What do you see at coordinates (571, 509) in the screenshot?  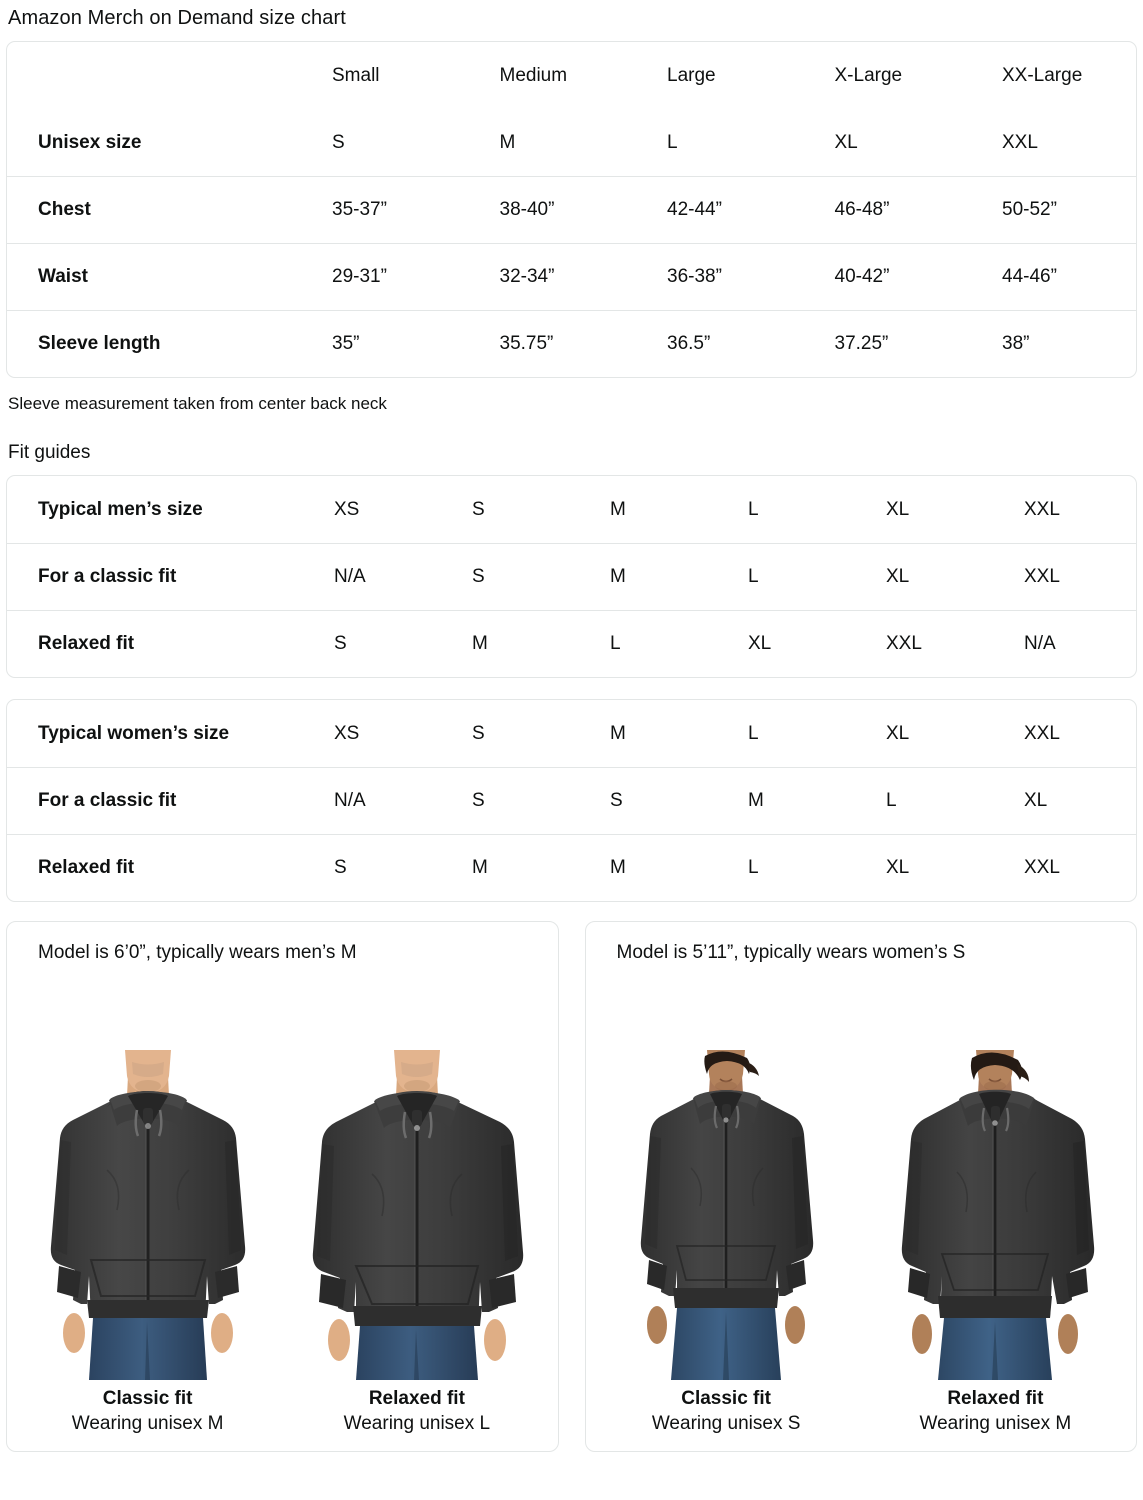 I see `table-row: Typical men’s size XS S M L XL XXL` at bounding box center [571, 509].